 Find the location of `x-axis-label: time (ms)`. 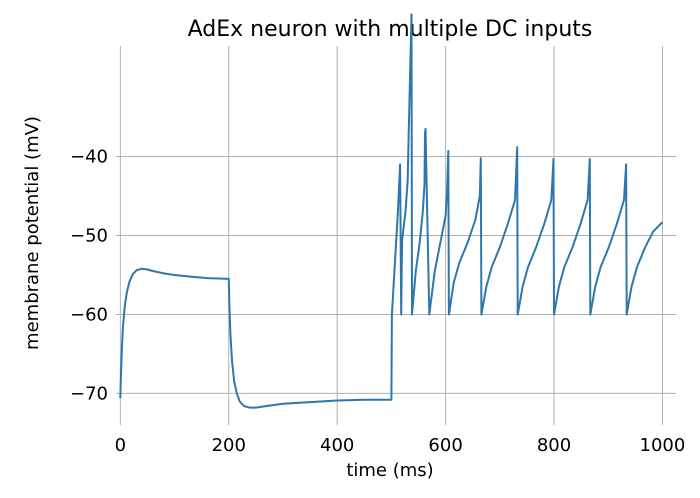

x-axis-label: time (ms) is located at coordinates (389, 470).